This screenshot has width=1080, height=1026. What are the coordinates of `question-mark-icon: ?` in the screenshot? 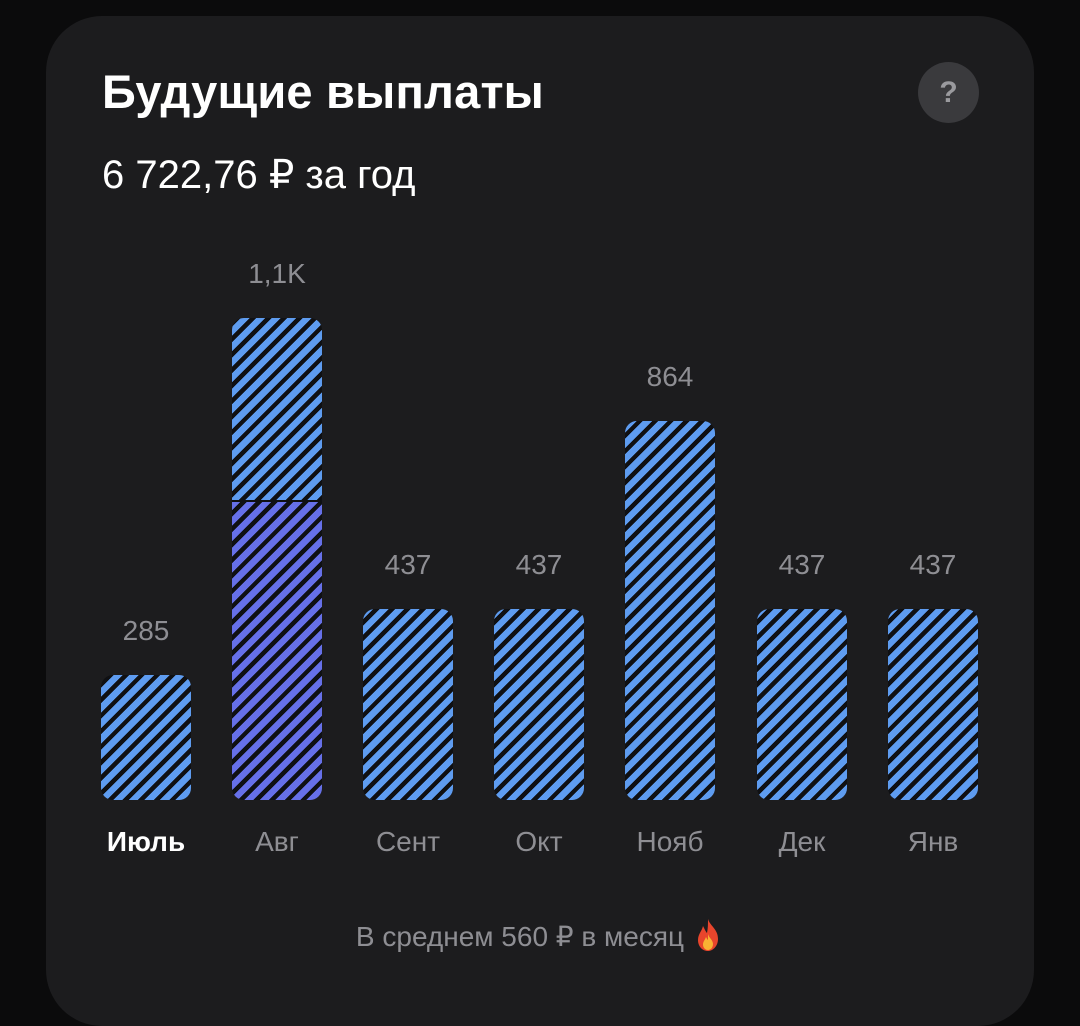 It's located at (948, 92).